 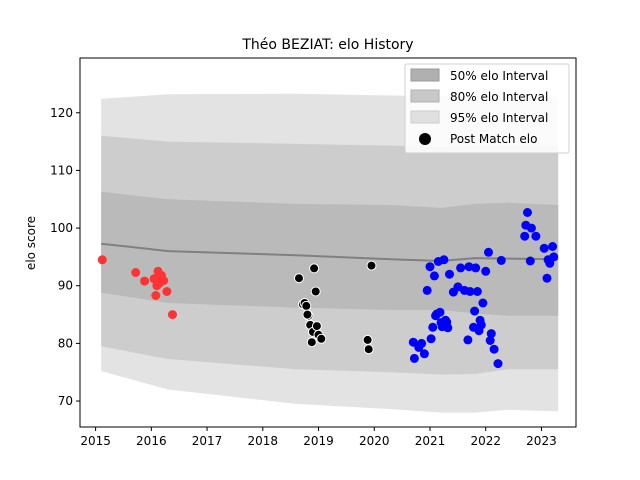 I want to click on x-axis-ticks: 2015 2016 2017 2018 2019 2020 2021 2022 2023, so click(x=318, y=437).